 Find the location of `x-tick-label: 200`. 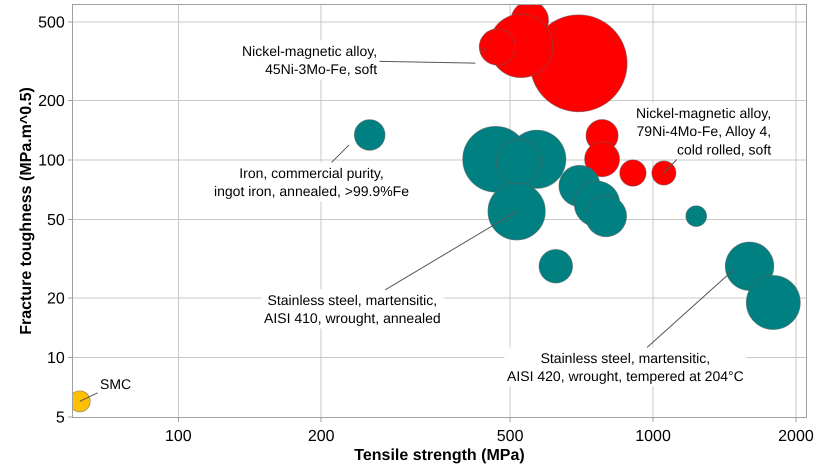

x-tick-label: 200 is located at coordinates (321, 437).